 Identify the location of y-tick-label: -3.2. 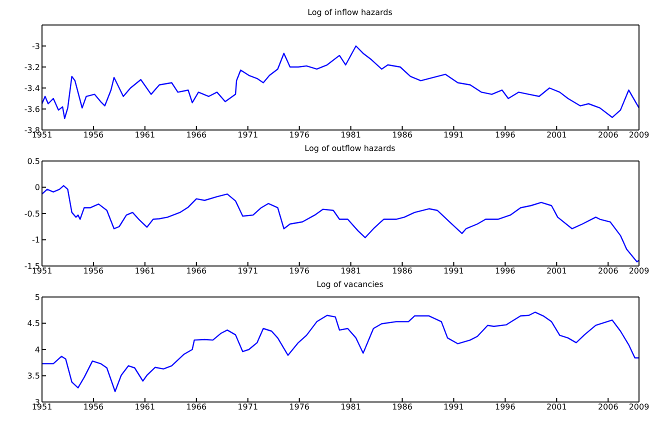
(32, 67).